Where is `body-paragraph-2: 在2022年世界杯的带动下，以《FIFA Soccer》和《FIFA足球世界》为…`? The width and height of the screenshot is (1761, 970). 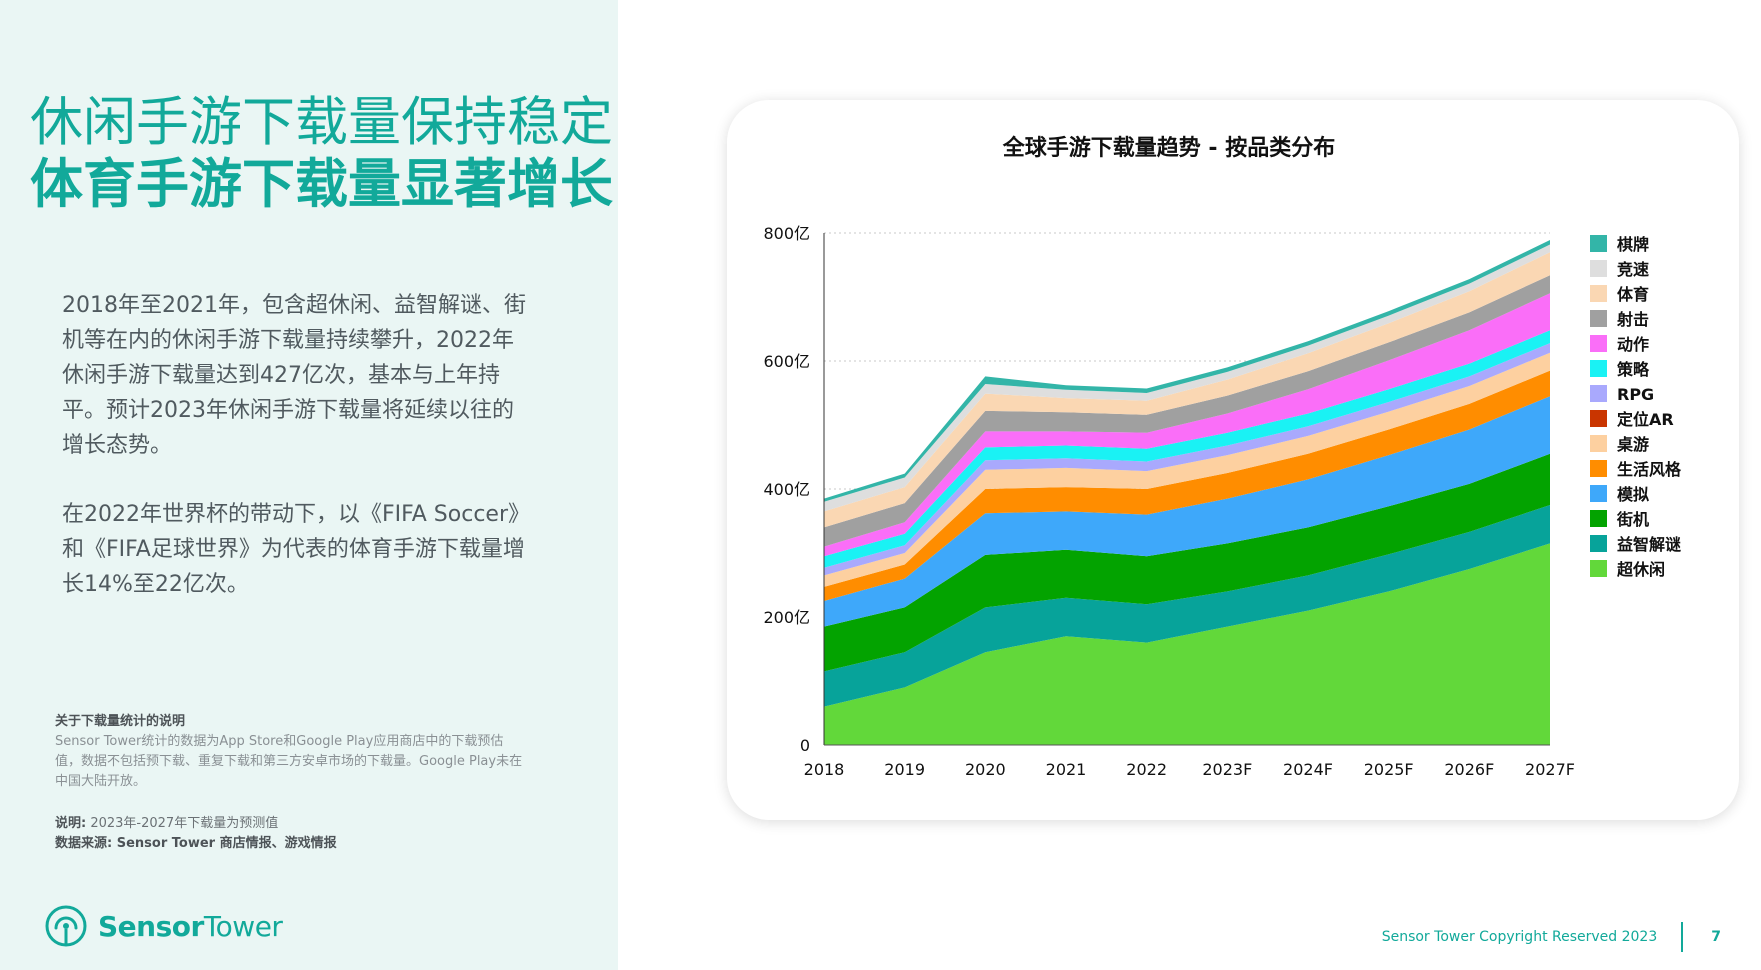 body-paragraph-2: 在2022年世界杯的带动下，以《FIFA Soccer》和《FIFA足球世界》为… is located at coordinates (296, 549).